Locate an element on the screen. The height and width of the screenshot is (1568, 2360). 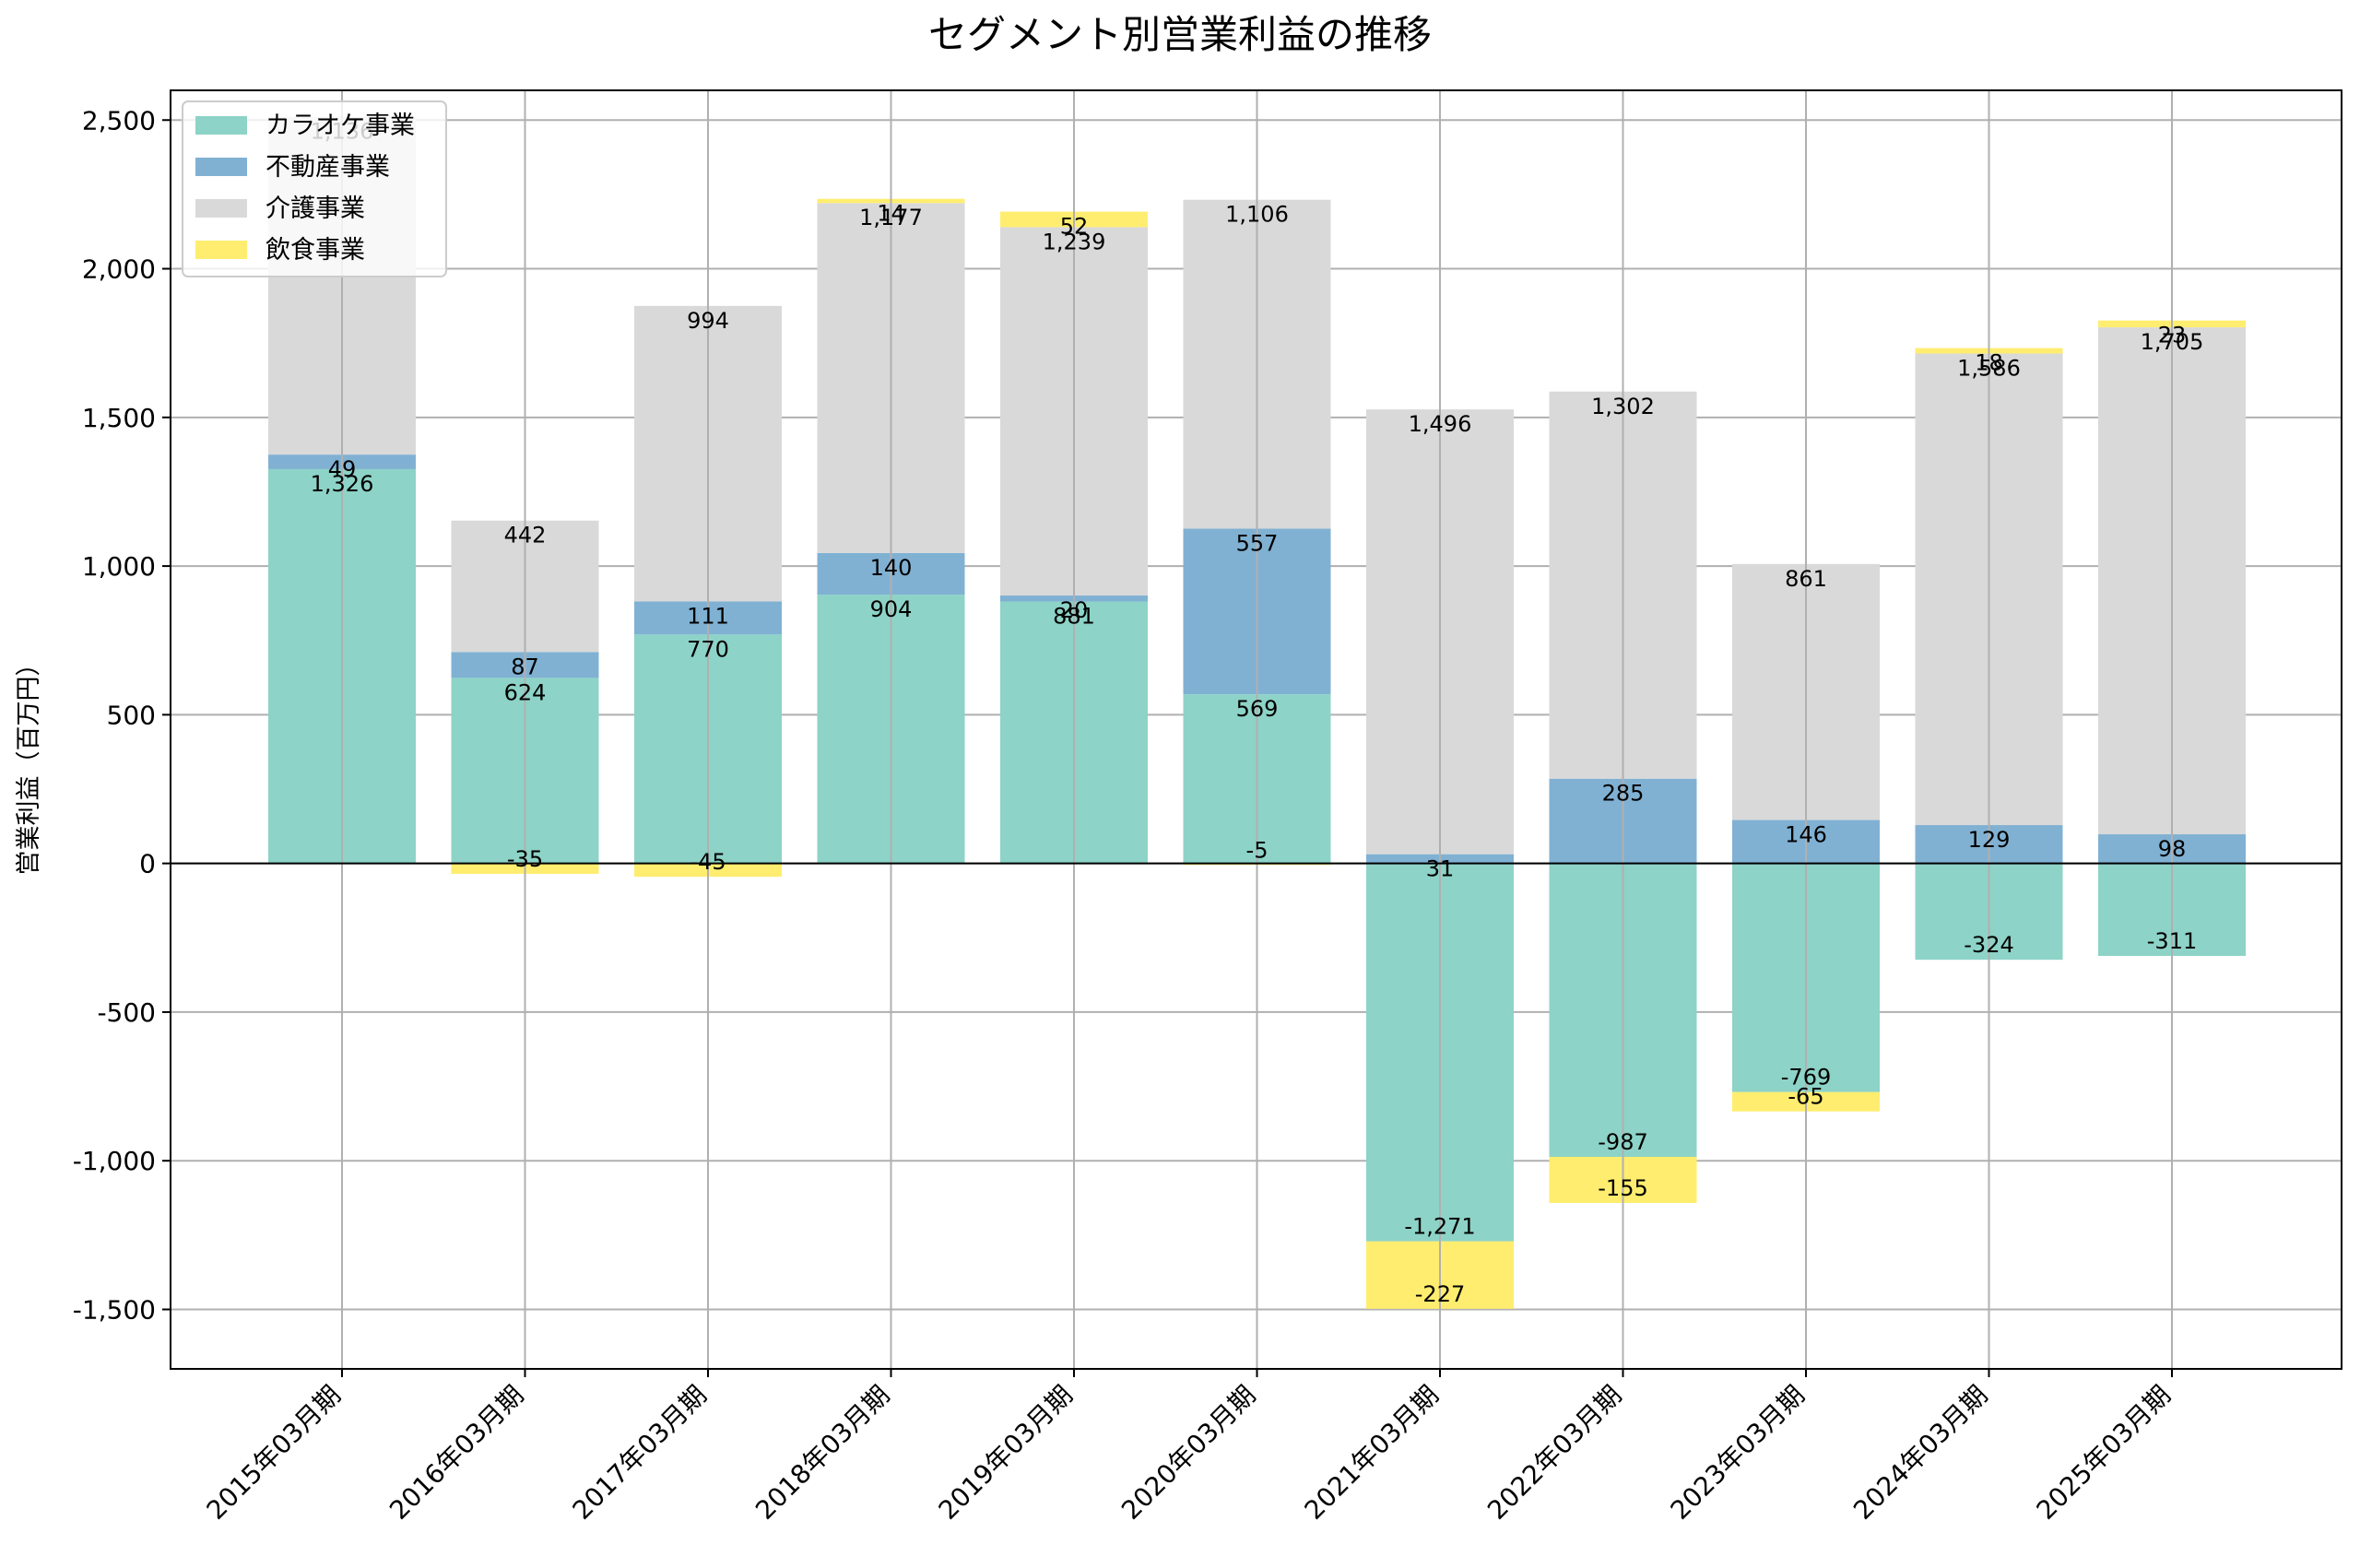
y-tick-label: 500 is located at coordinates (131, 715).